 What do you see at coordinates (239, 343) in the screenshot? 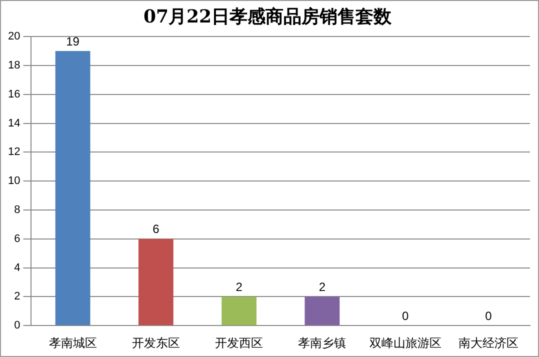
I see `x-tick-label: 开发西区` at bounding box center [239, 343].